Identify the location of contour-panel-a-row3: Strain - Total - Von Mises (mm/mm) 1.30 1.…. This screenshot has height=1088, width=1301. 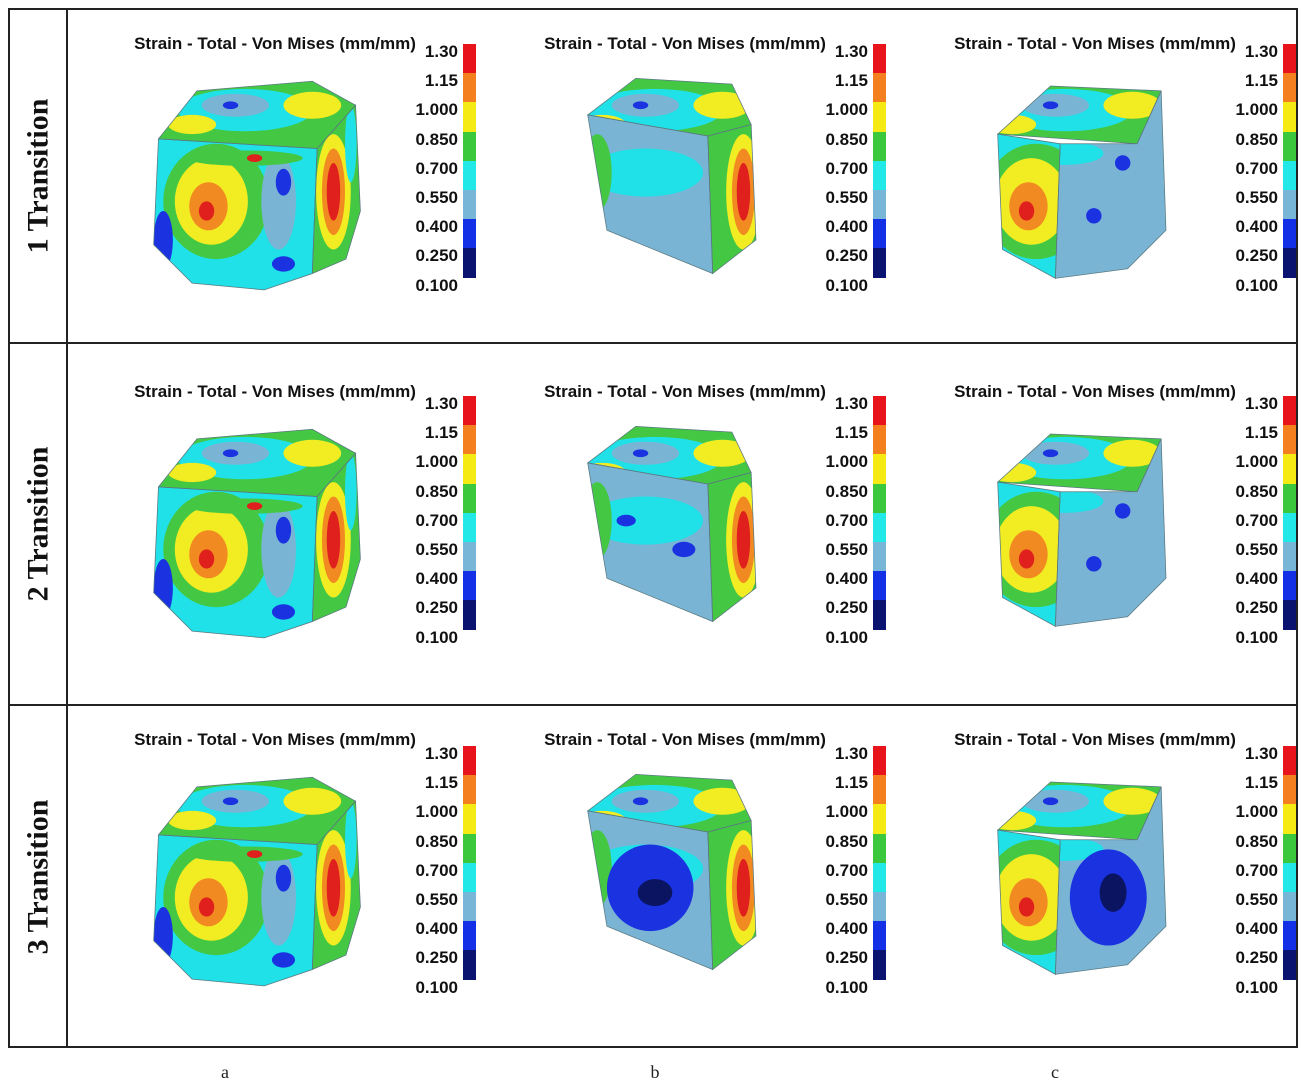
(275, 890).